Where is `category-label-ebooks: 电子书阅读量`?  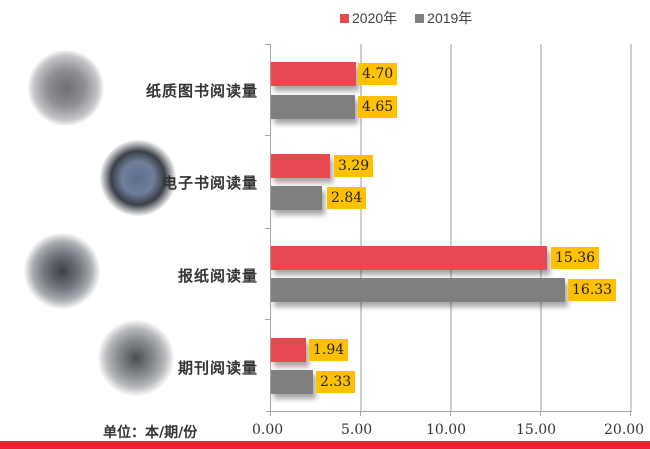
category-label-ebooks: 电子书阅读量 is located at coordinates (209, 183).